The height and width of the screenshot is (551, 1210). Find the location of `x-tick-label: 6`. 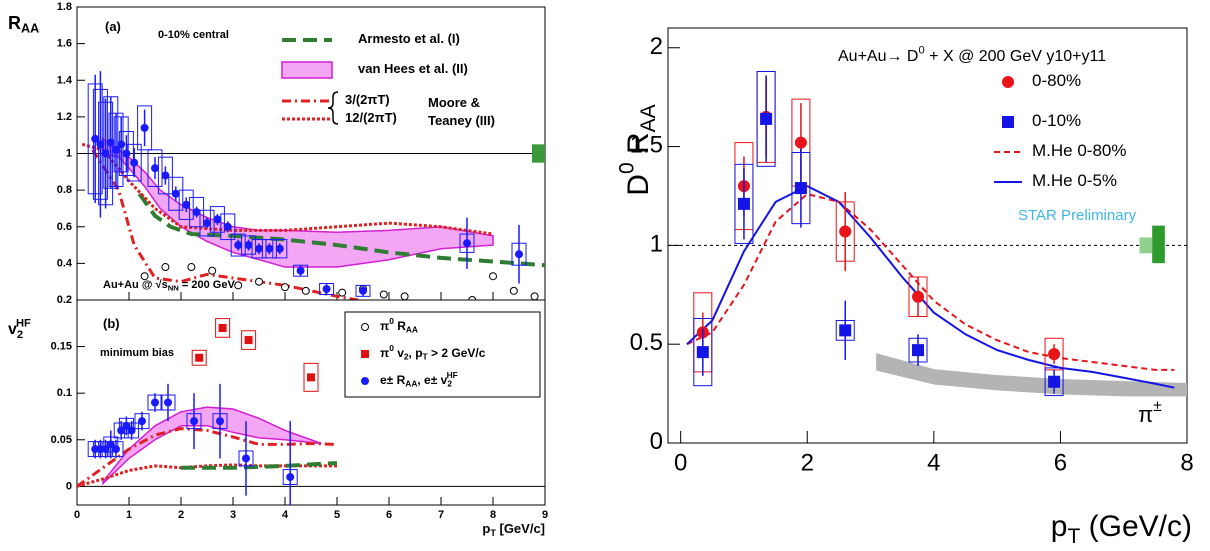

x-tick-label: 6 is located at coordinates (1060, 463).